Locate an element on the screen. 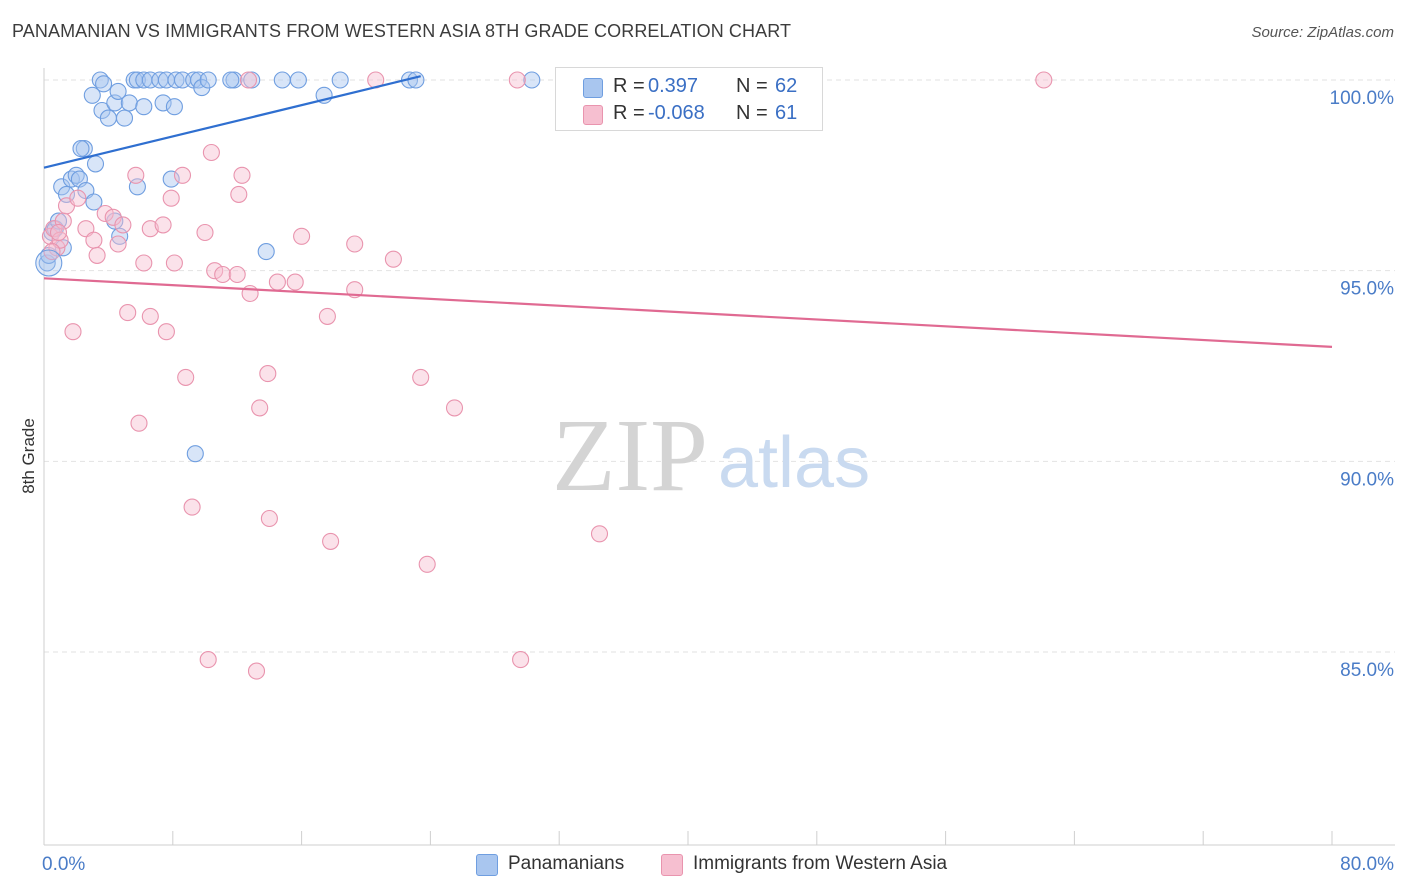  legend-n-value: 61 is located at coordinates (786, 113).